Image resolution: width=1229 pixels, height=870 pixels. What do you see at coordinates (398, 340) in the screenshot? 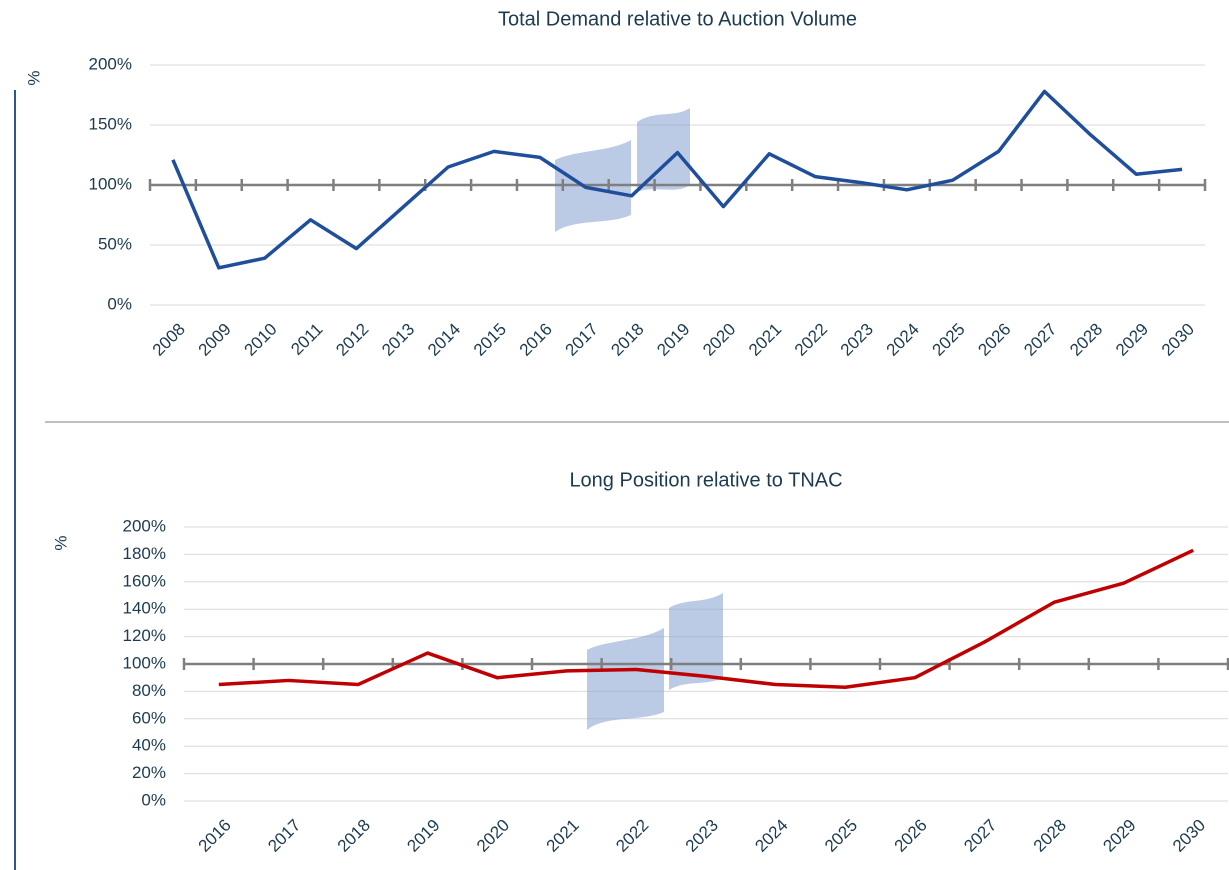
I see `x-tick-label: 2013` at bounding box center [398, 340].